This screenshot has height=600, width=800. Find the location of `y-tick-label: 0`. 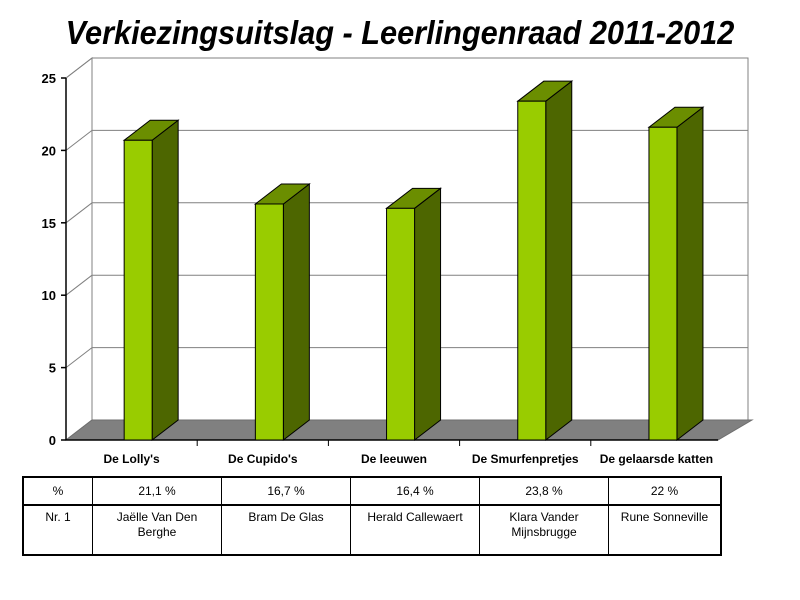

y-tick-label: 0 is located at coordinates (52, 440).